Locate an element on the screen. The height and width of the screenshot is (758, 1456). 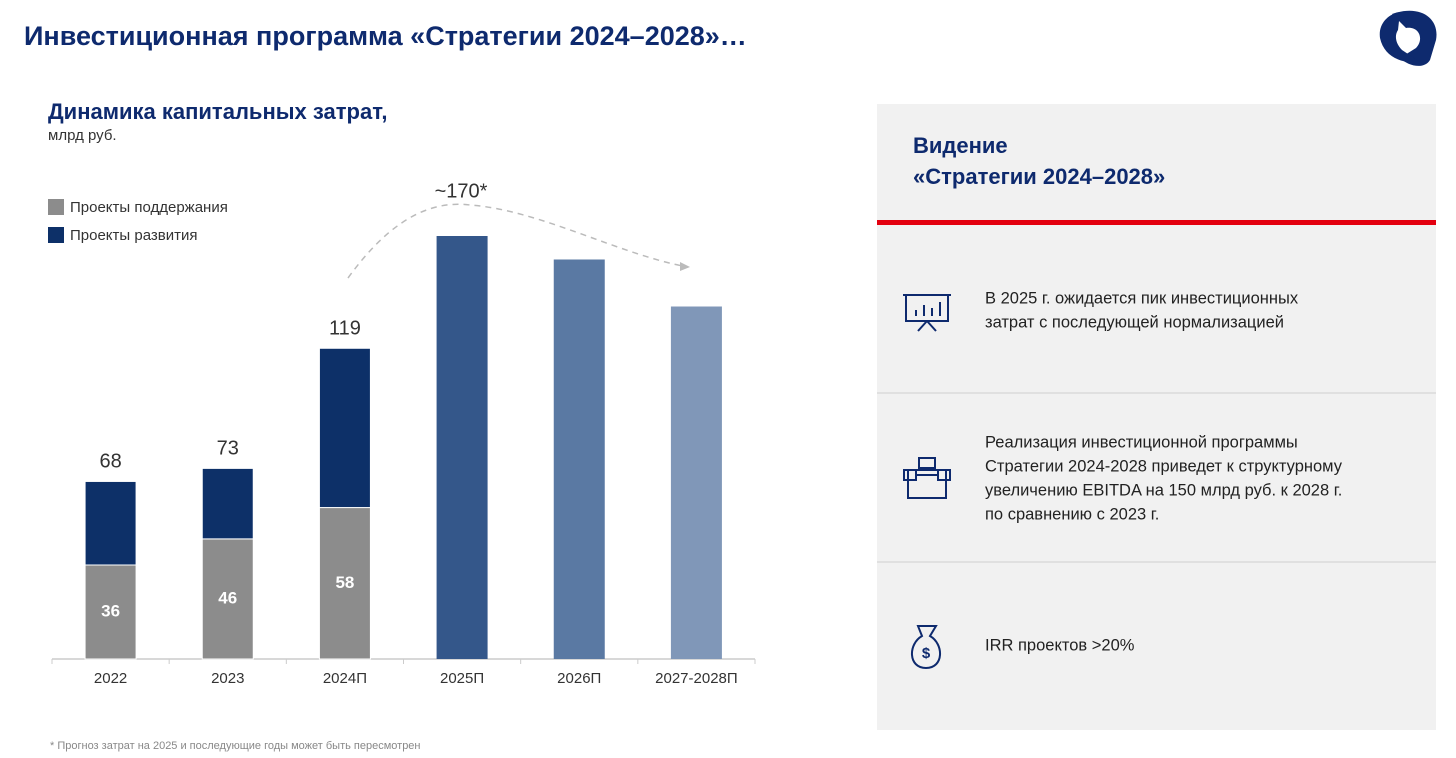
total-label: 119 is located at coordinates (345, 329).